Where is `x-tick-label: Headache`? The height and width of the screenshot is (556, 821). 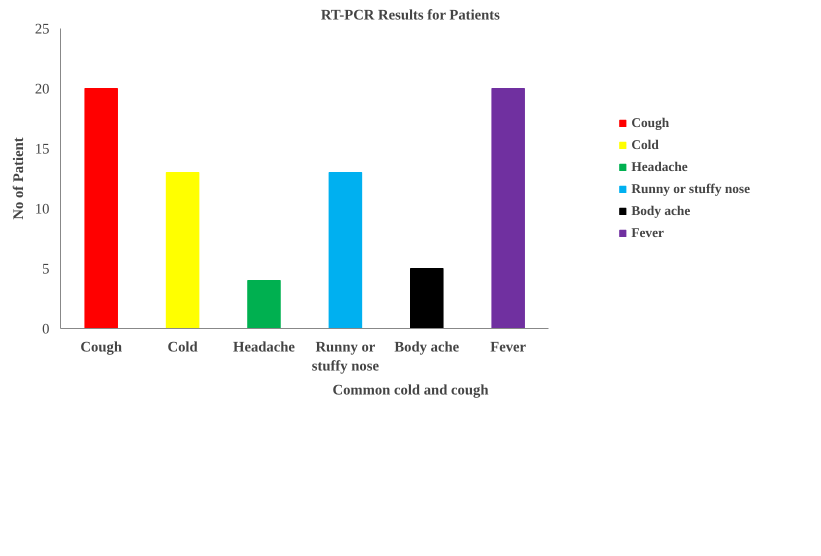 x-tick-label: Headache is located at coordinates (264, 348).